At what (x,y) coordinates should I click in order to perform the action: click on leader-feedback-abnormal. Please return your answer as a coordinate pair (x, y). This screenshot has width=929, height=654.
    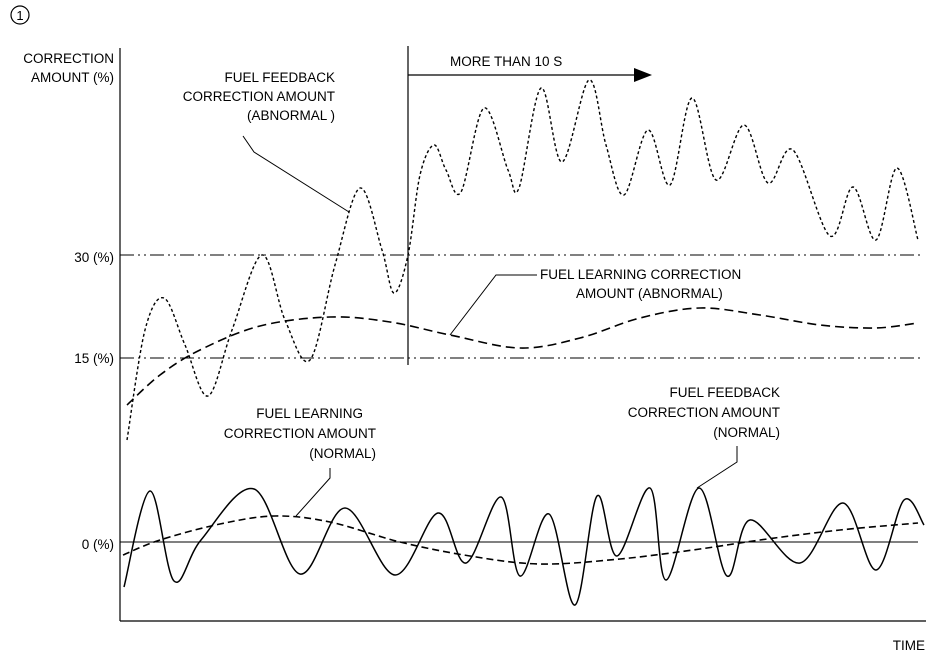
    Looking at the image, I should click on (296, 174).